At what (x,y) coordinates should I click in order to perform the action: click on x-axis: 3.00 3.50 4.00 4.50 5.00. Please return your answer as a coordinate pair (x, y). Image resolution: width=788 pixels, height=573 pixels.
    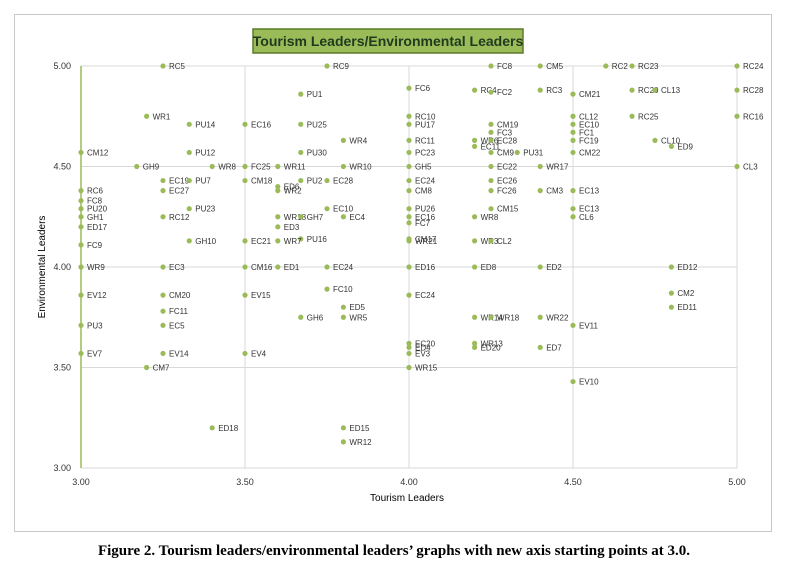
    Looking at the image, I should click on (409, 482).